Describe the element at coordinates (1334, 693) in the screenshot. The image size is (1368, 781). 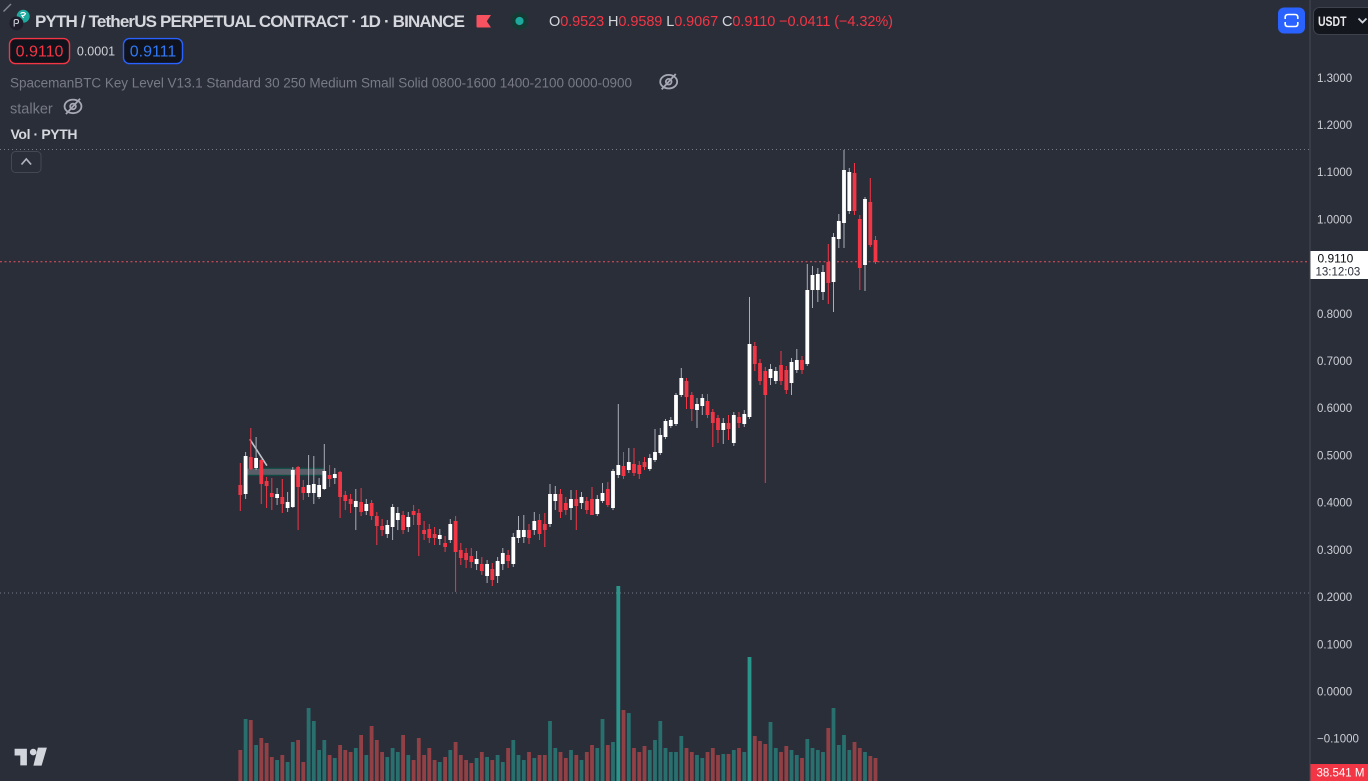
I see `svg-text: 0.0000` at that location.